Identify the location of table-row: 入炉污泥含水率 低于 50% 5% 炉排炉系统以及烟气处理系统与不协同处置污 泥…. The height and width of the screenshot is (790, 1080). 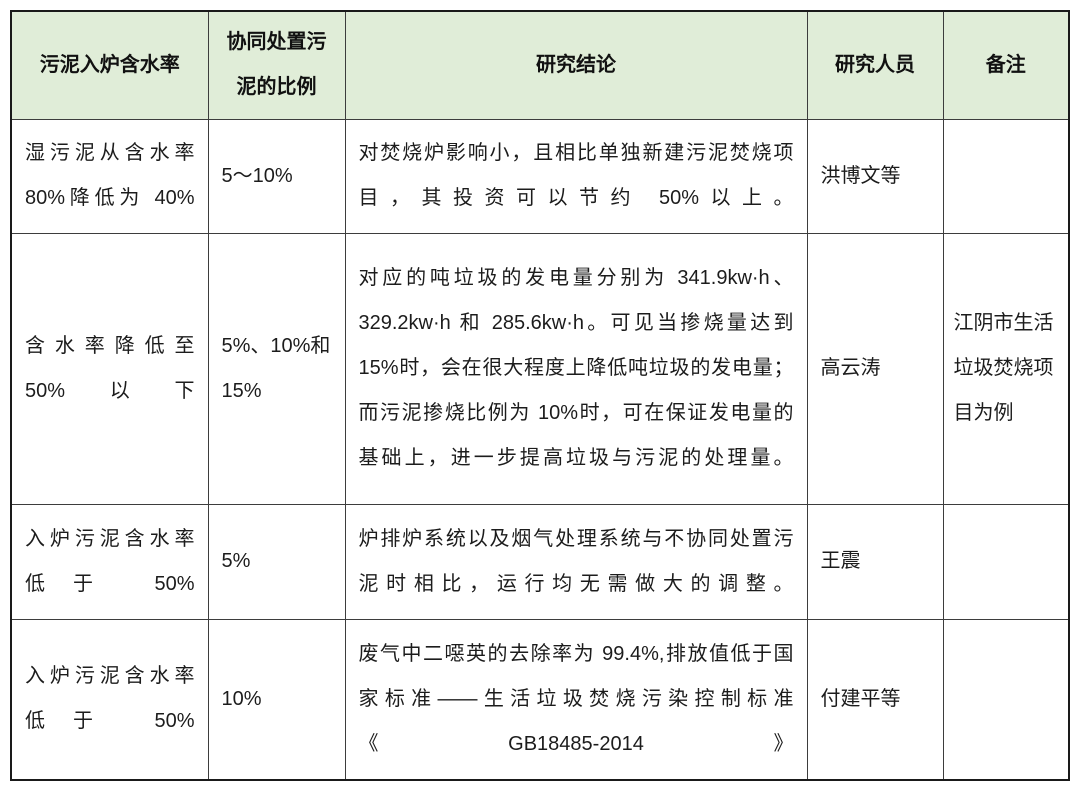
(540, 561).